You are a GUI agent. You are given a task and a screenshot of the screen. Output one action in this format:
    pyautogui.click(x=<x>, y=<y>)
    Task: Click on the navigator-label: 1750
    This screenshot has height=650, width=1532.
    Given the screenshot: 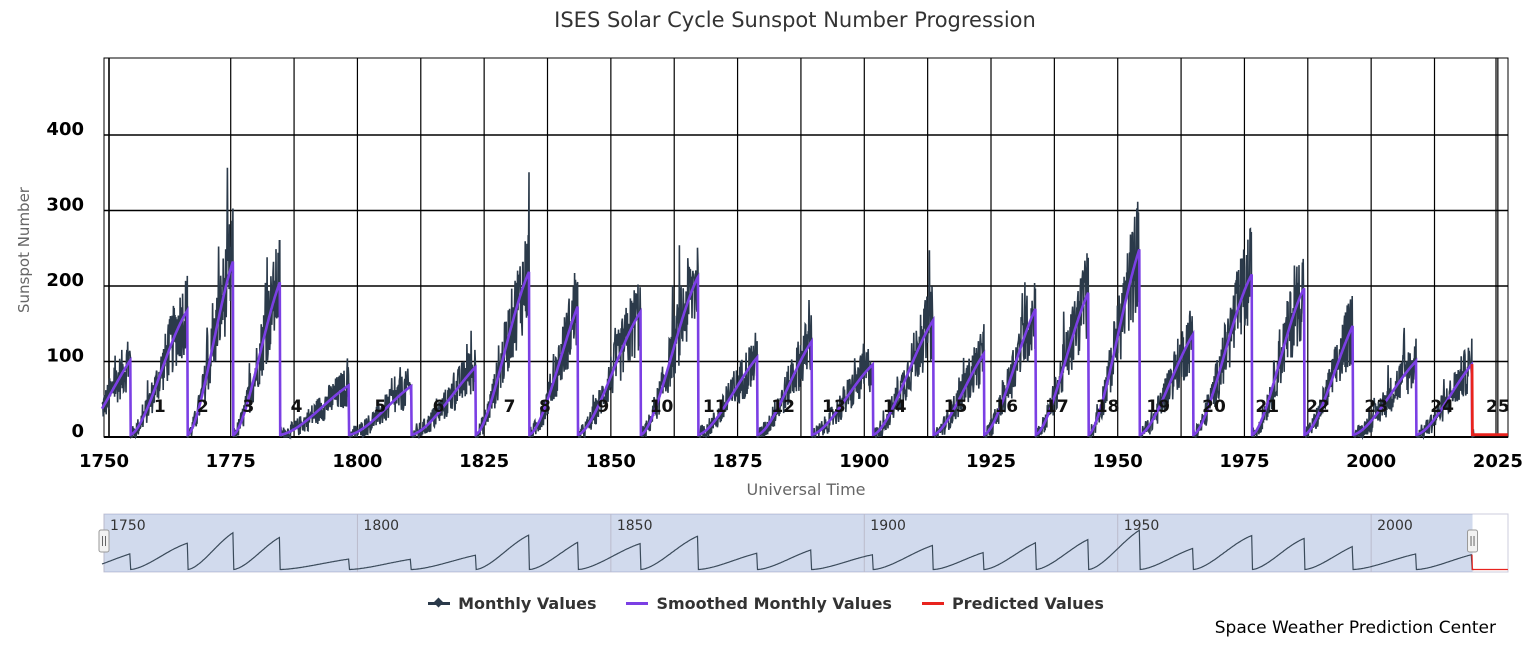 What is the action you would take?
    pyautogui.click(x=128, y=526)
    